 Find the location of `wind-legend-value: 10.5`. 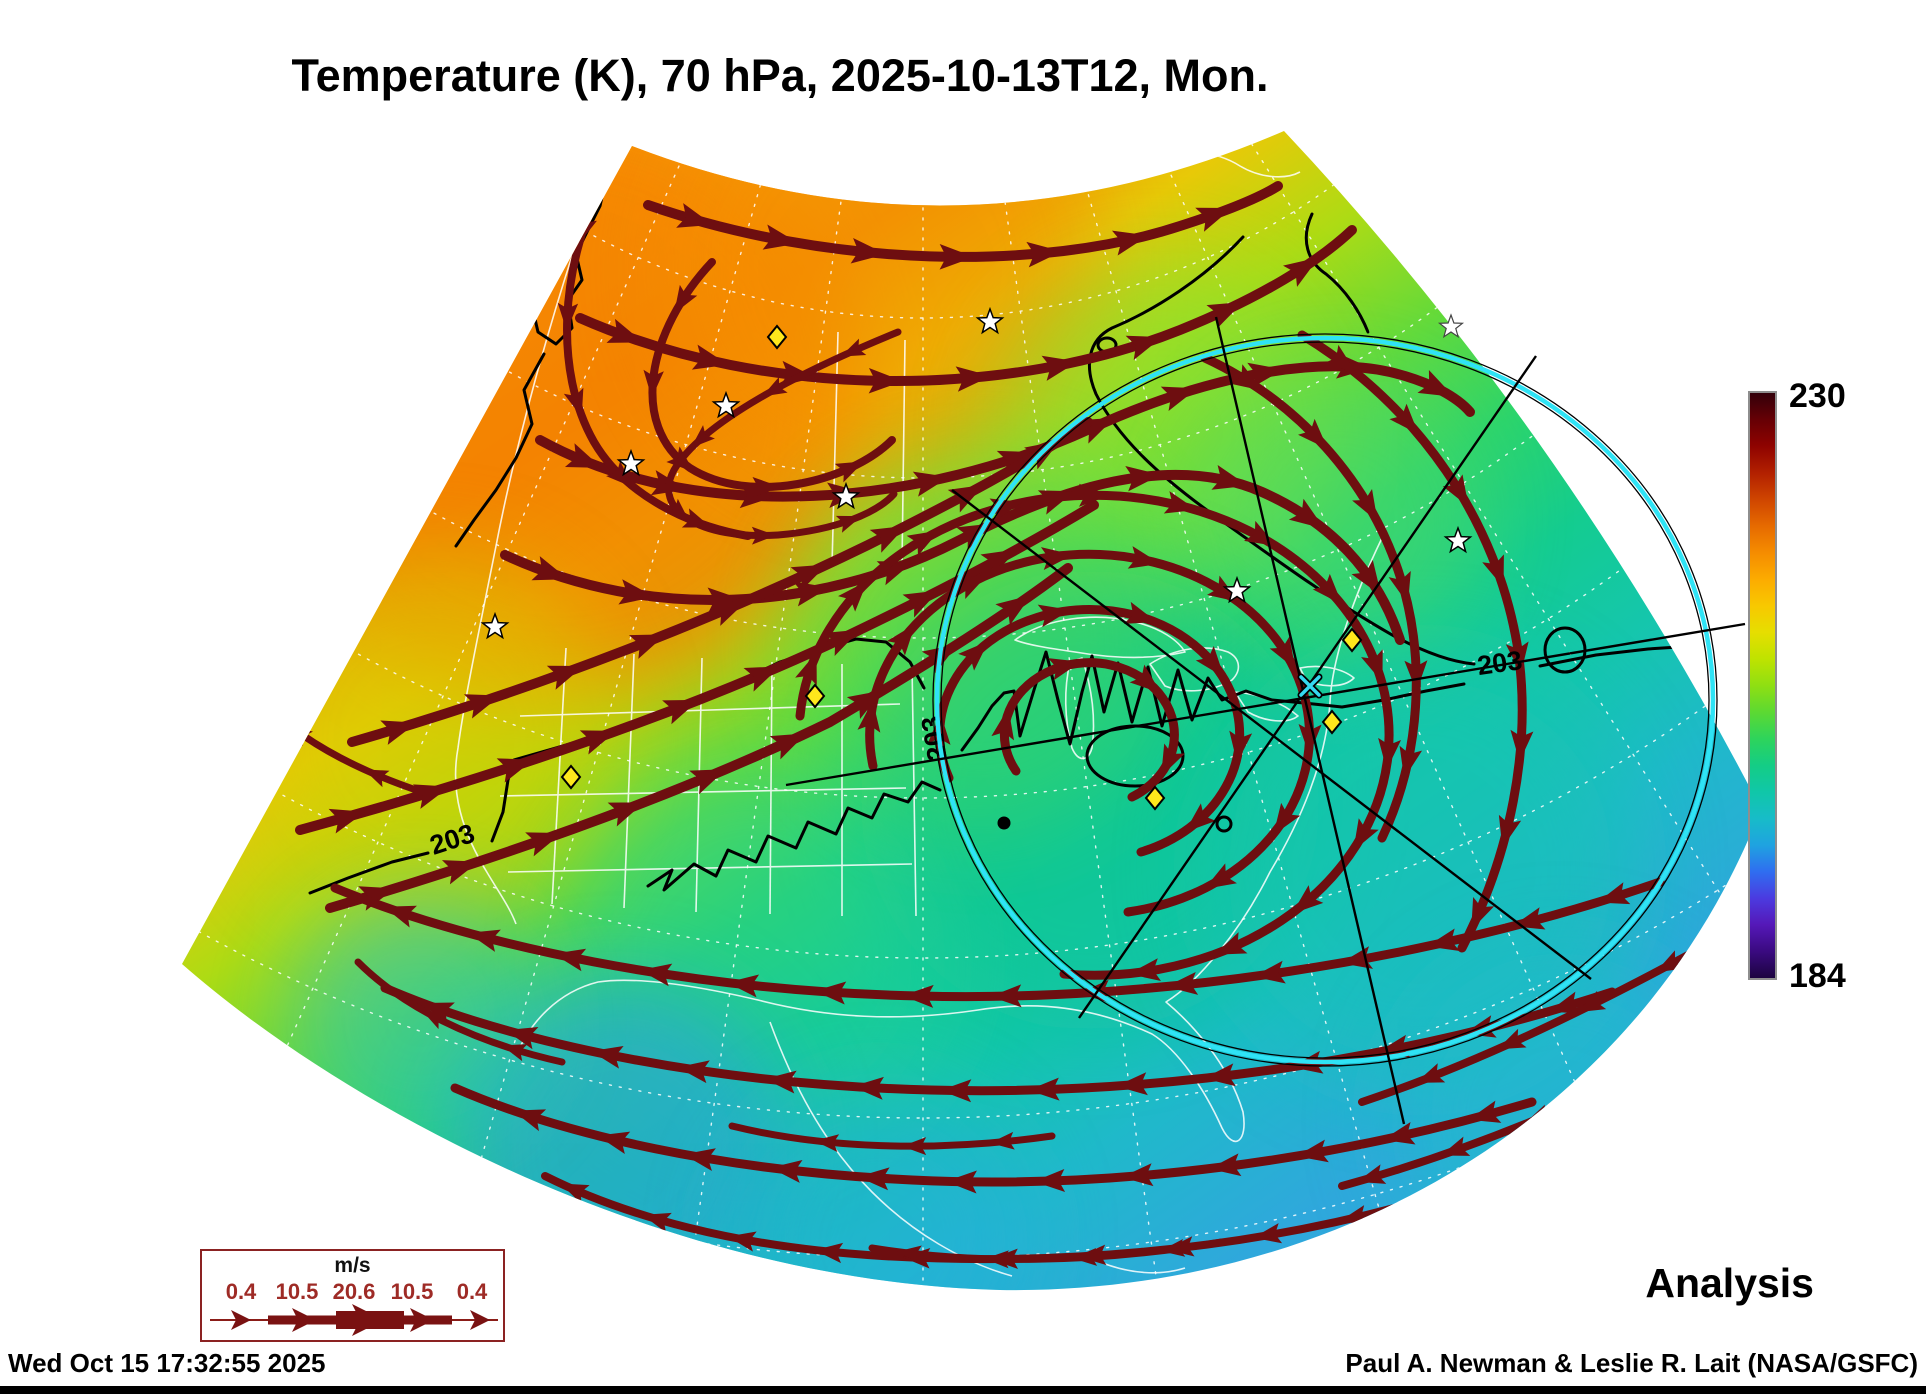

wind-legend-value: 10.5 is located at coordinates (297, 1291).